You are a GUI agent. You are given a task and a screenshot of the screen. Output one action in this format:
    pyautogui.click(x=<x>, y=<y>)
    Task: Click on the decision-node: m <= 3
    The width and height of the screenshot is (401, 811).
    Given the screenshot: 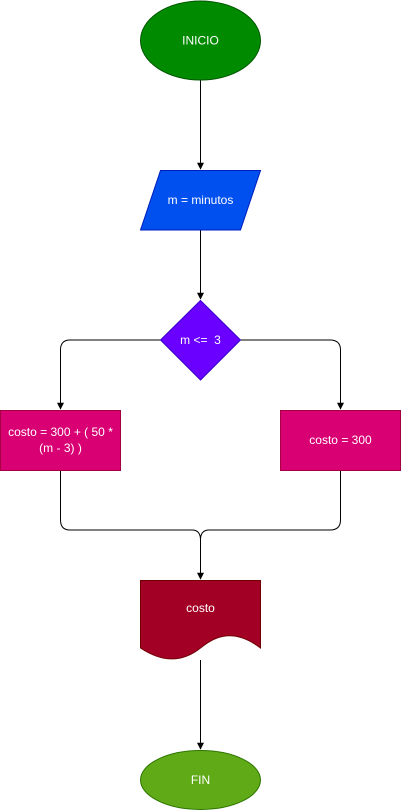 What is the action you would take?
    pyautogui.click(x=200, y=340)
    